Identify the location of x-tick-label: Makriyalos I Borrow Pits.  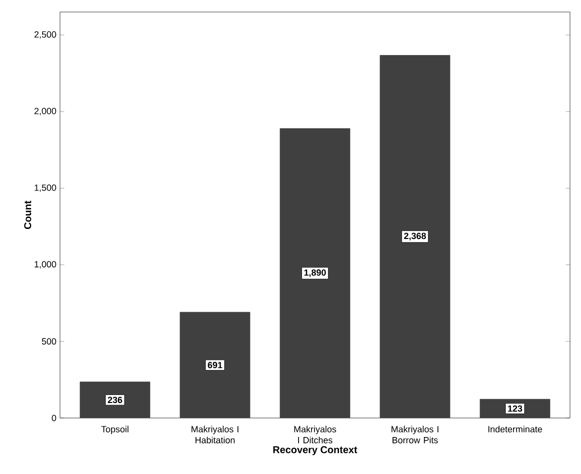
(415, 435).